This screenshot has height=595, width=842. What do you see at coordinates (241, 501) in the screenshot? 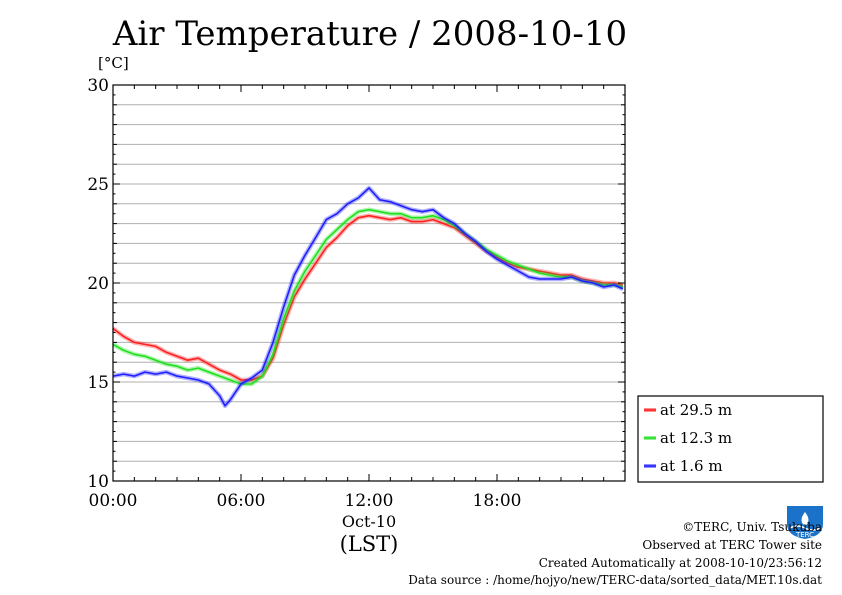
I see `x-tick-label: 06:00` at bounding box center [241, 501].